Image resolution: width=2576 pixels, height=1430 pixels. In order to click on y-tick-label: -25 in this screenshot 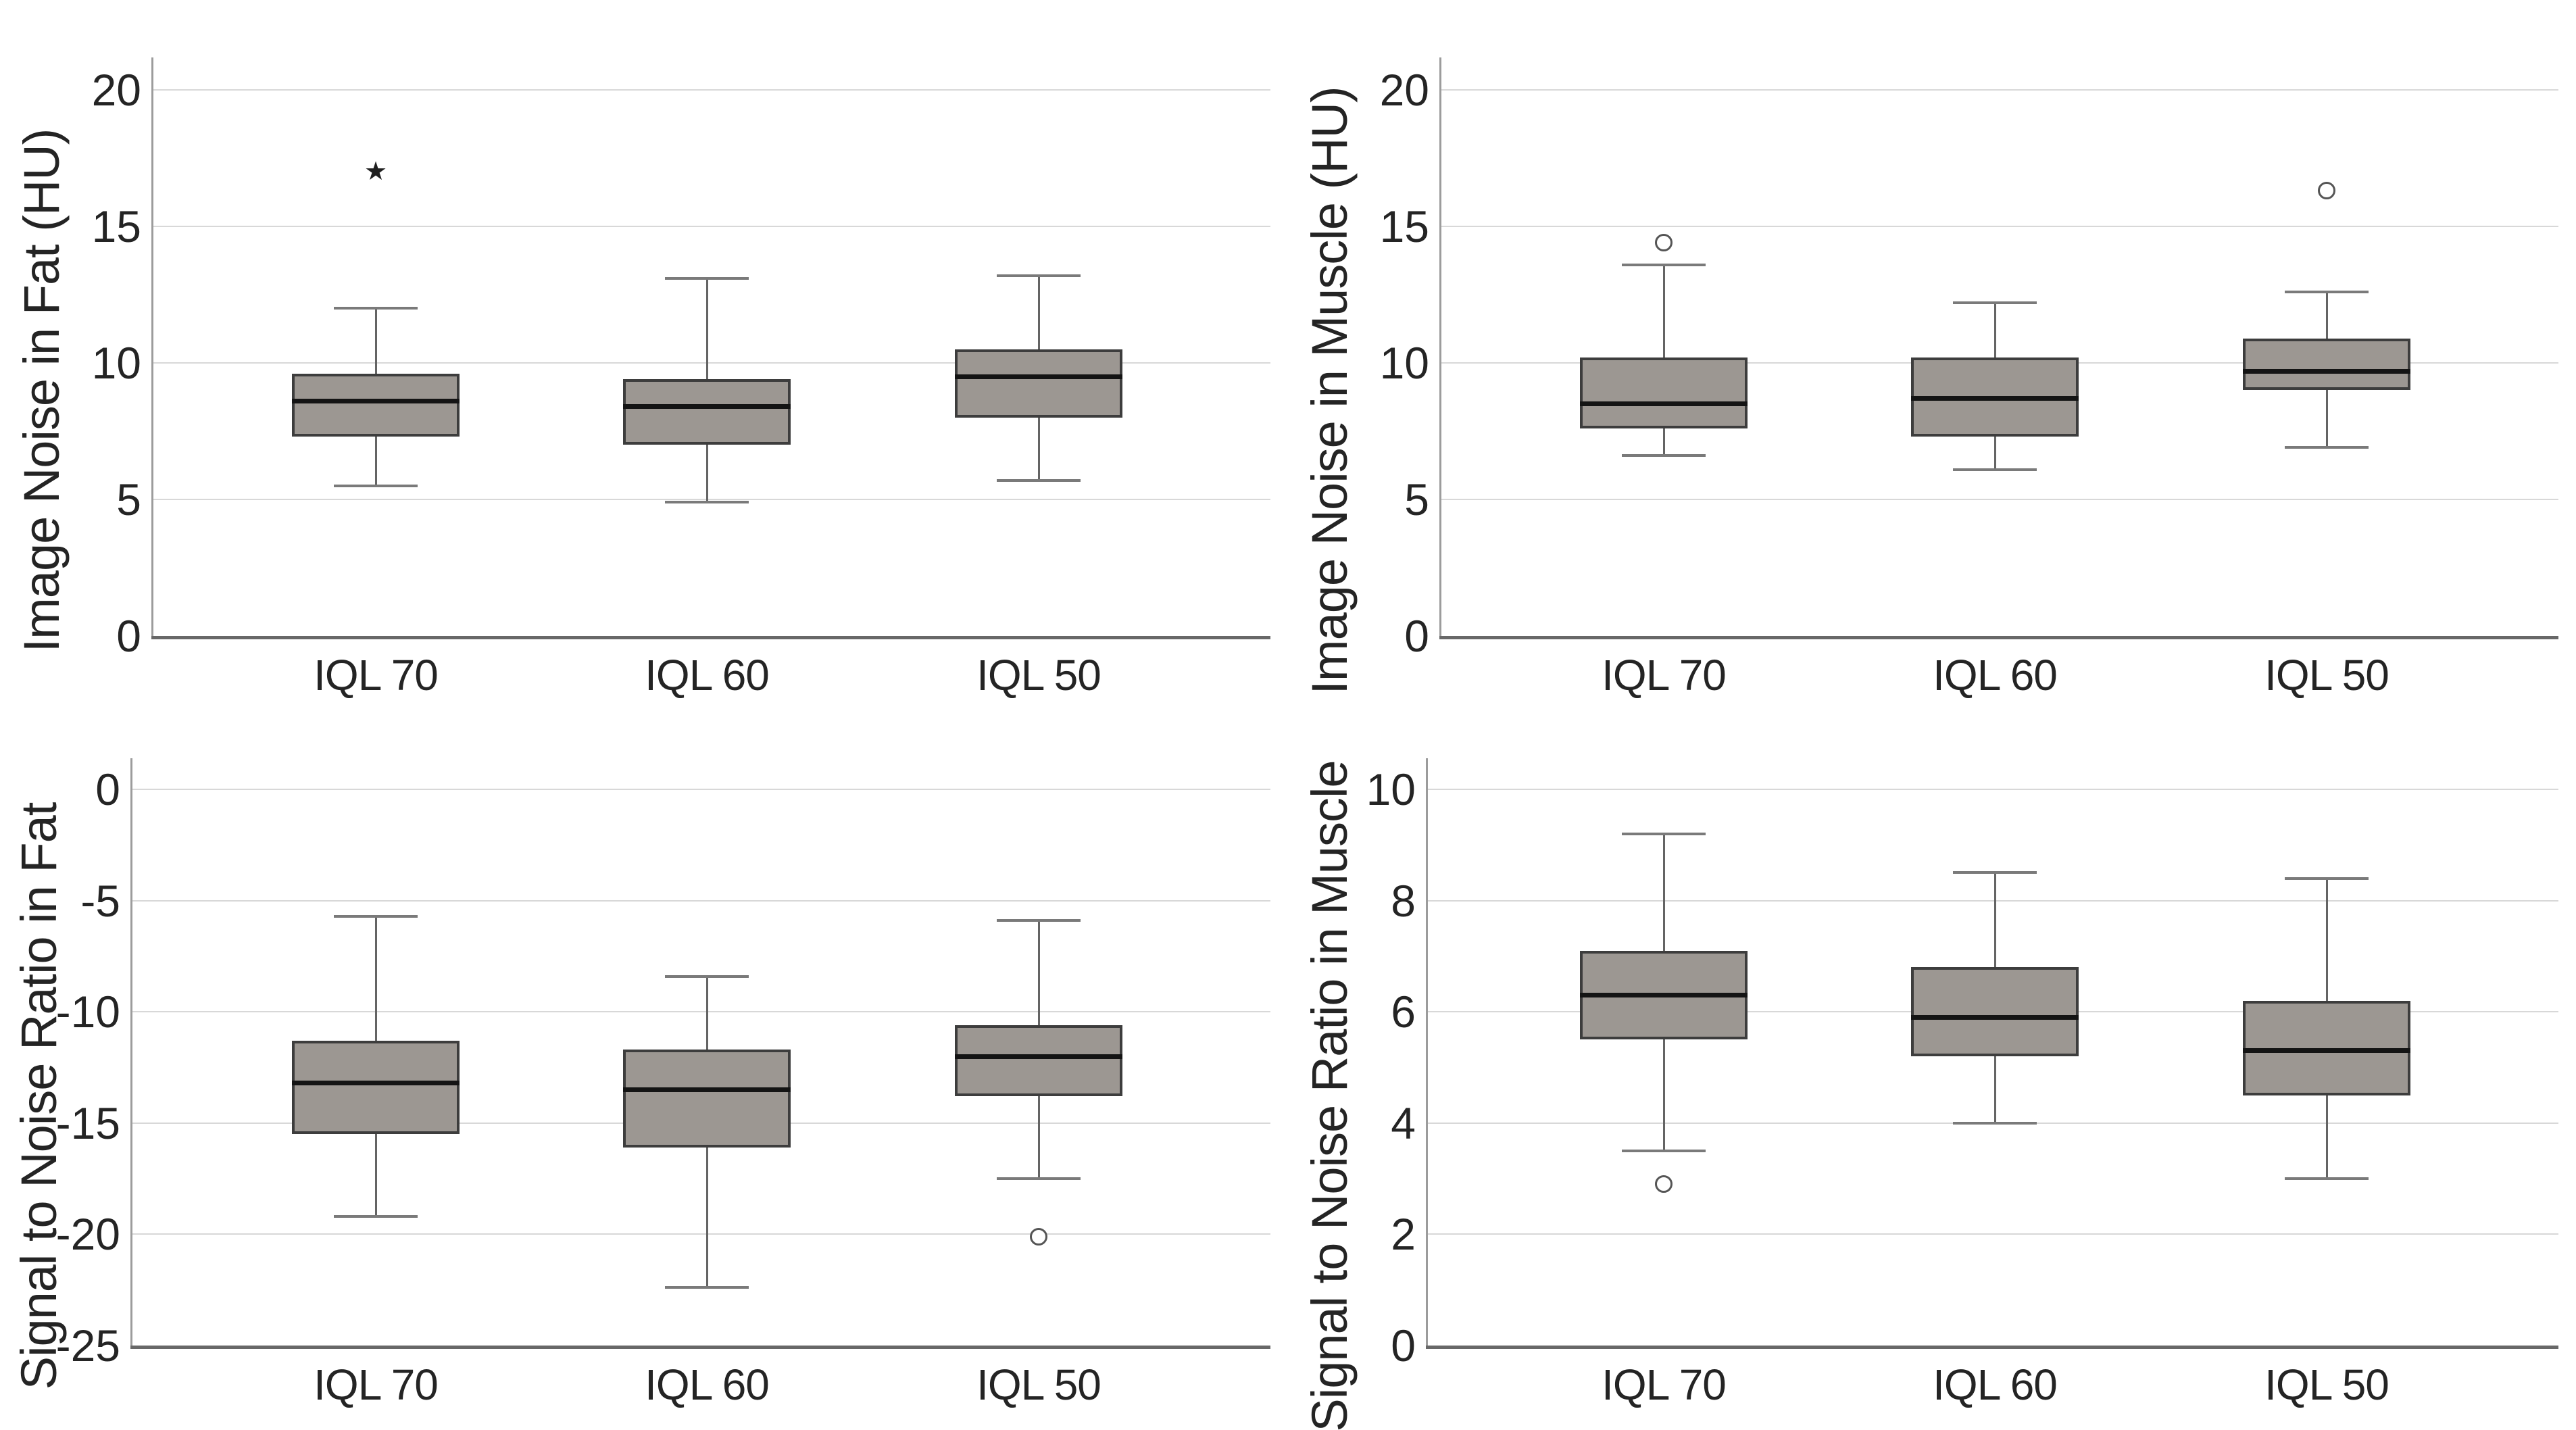, I will do `click(88, 1346)`.